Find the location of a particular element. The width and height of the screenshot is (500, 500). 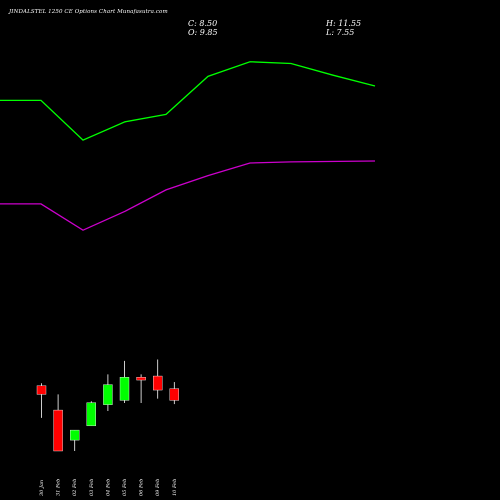

upper-indicator-line is located at coordinates (188, 101).